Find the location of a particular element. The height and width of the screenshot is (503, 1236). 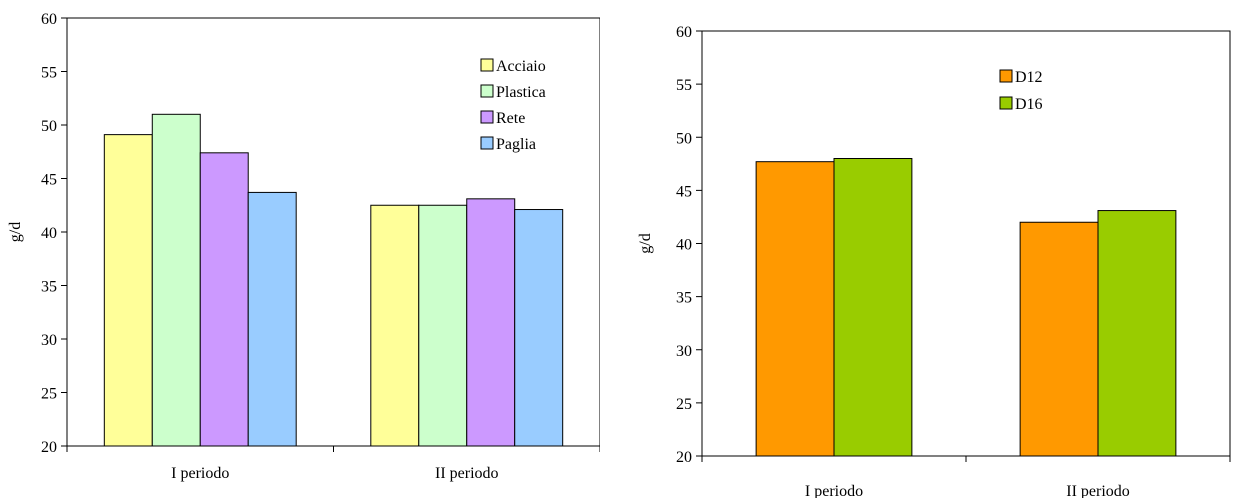

legend-label: Rete is located at coordinates (510, 118).